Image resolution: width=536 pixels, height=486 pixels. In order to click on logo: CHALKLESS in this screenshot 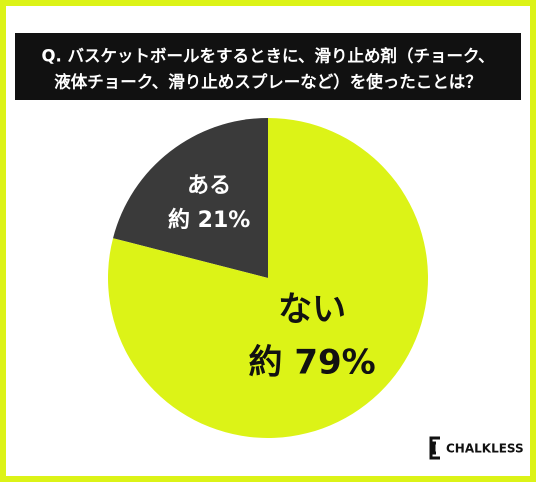, I will do `click(476, 448)`.